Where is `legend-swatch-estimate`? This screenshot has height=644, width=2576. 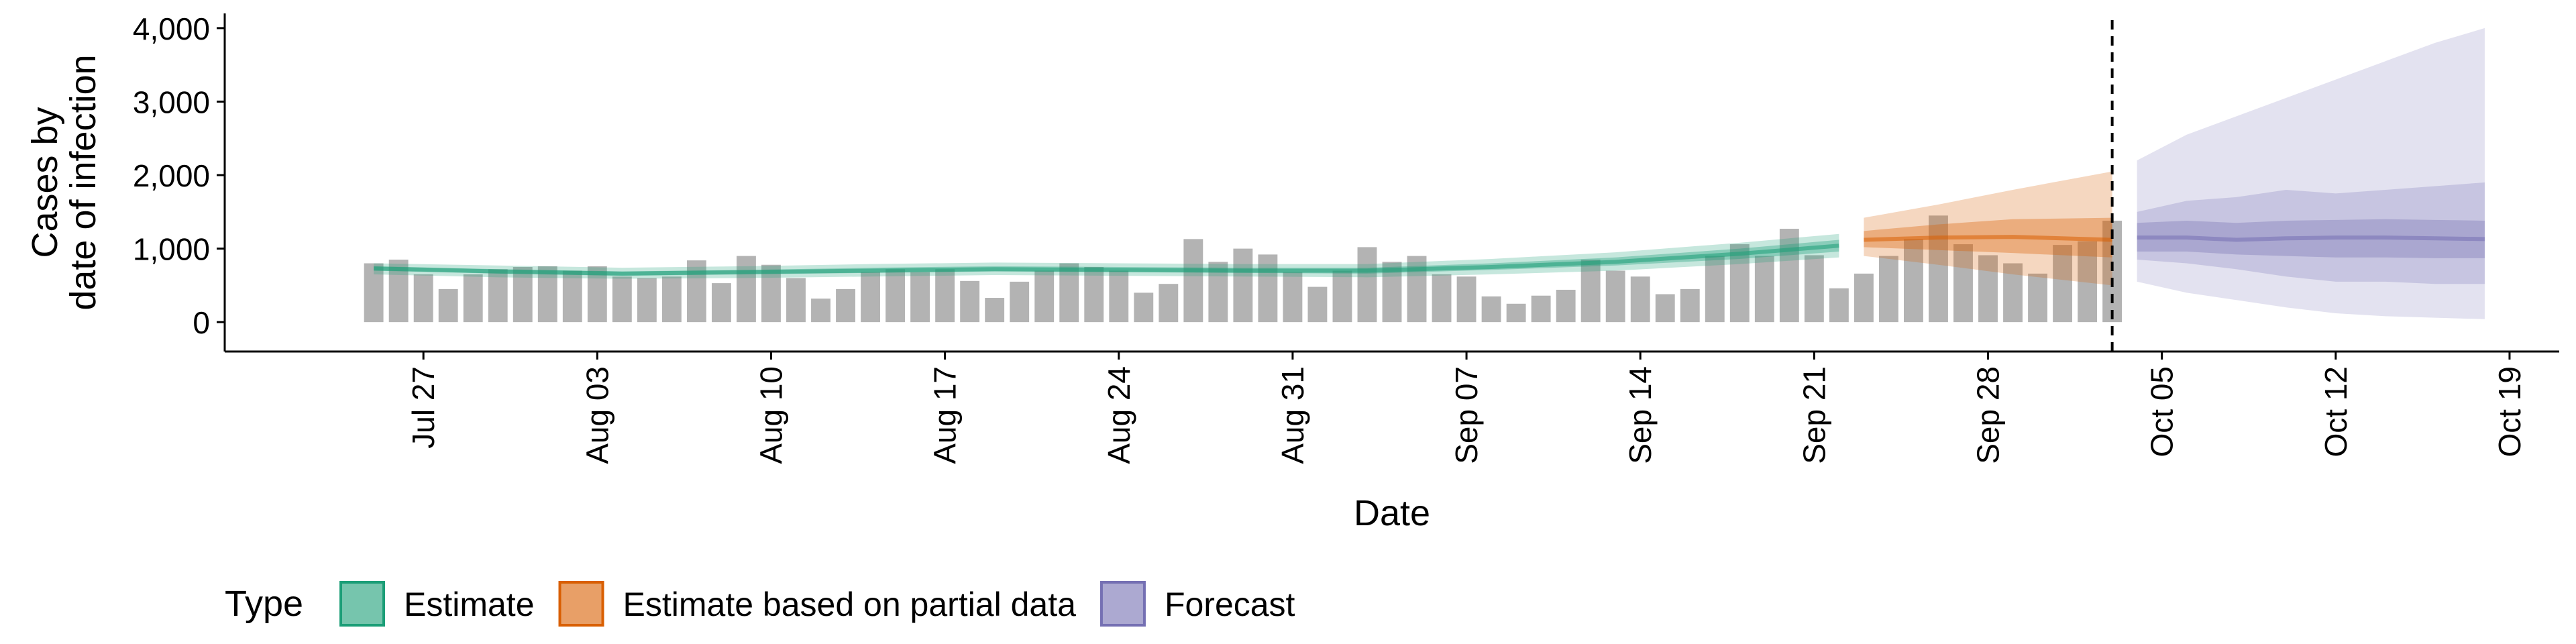
legend-swatch-estimate is located at coordinates (362, 604).